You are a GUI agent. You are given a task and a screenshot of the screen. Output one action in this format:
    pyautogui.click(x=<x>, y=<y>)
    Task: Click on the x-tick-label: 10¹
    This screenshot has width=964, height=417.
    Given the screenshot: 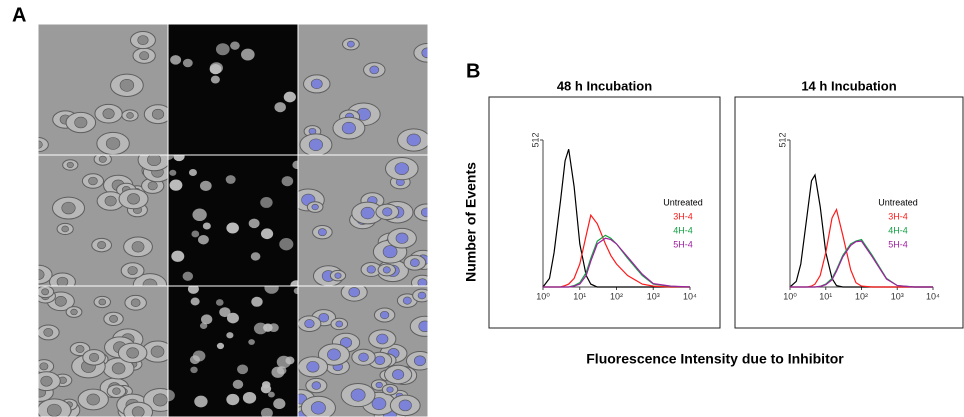 What is the action you would take?
    pyautogui.click(x=579, y=296)
    